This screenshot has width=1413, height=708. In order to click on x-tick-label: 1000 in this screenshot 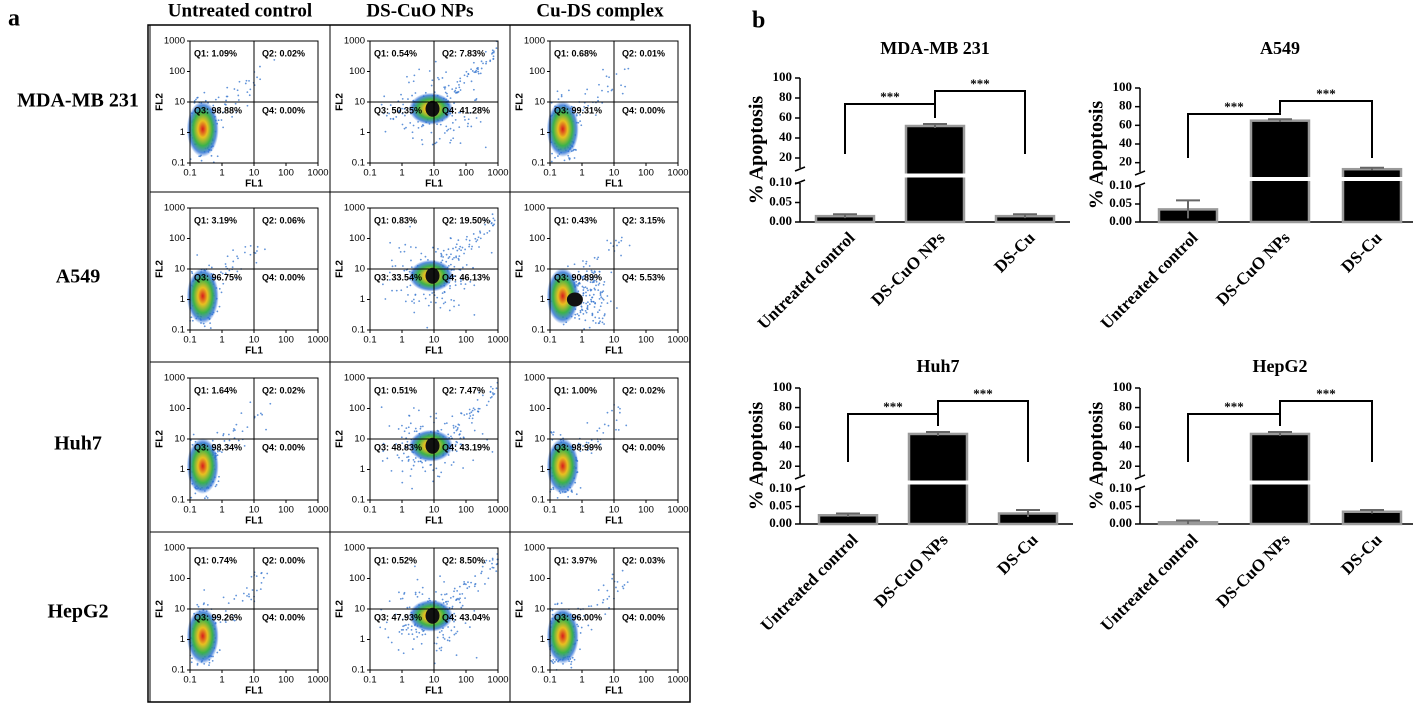, I will do `click(317, 340)`.